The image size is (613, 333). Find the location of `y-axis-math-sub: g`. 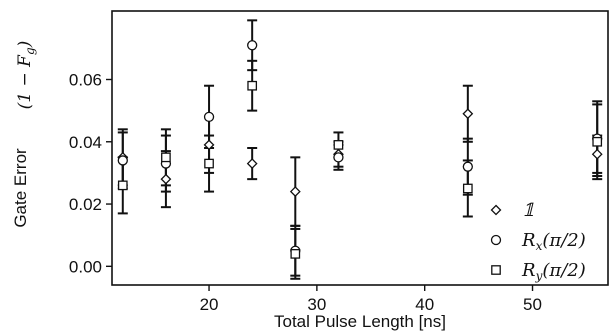

y-axis-math-sub: g is located at coordinates (30, 51).